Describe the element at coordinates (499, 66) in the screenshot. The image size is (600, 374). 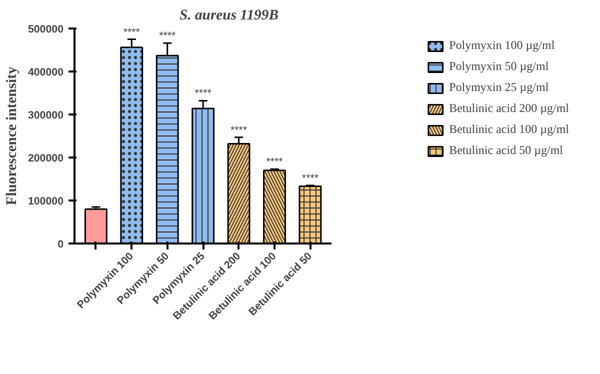
I see `legend-label: Polymyxin 50 µg/ml` at that location.